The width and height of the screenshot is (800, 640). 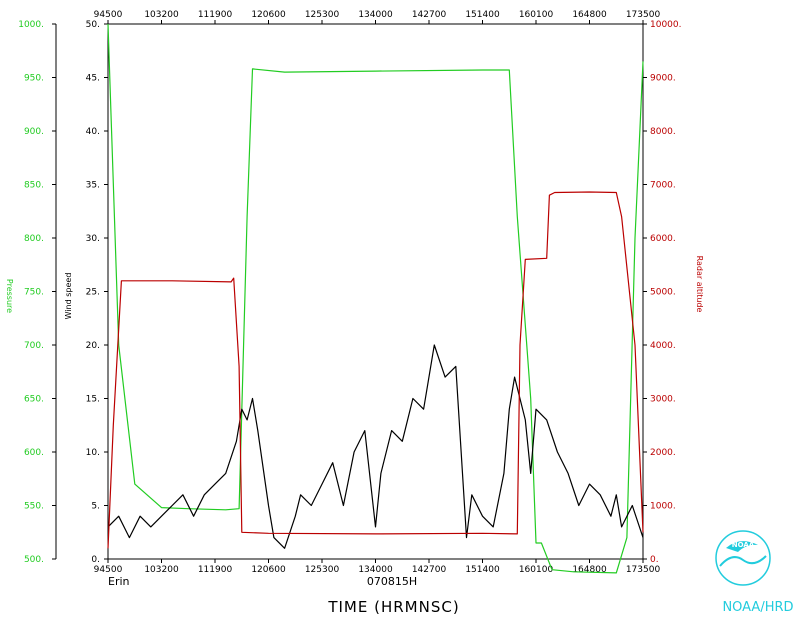 What do you see at coordinates (268, 570) in the screenshot?
I see `x-tick-label: 120600` at bounding box center [268, 570].